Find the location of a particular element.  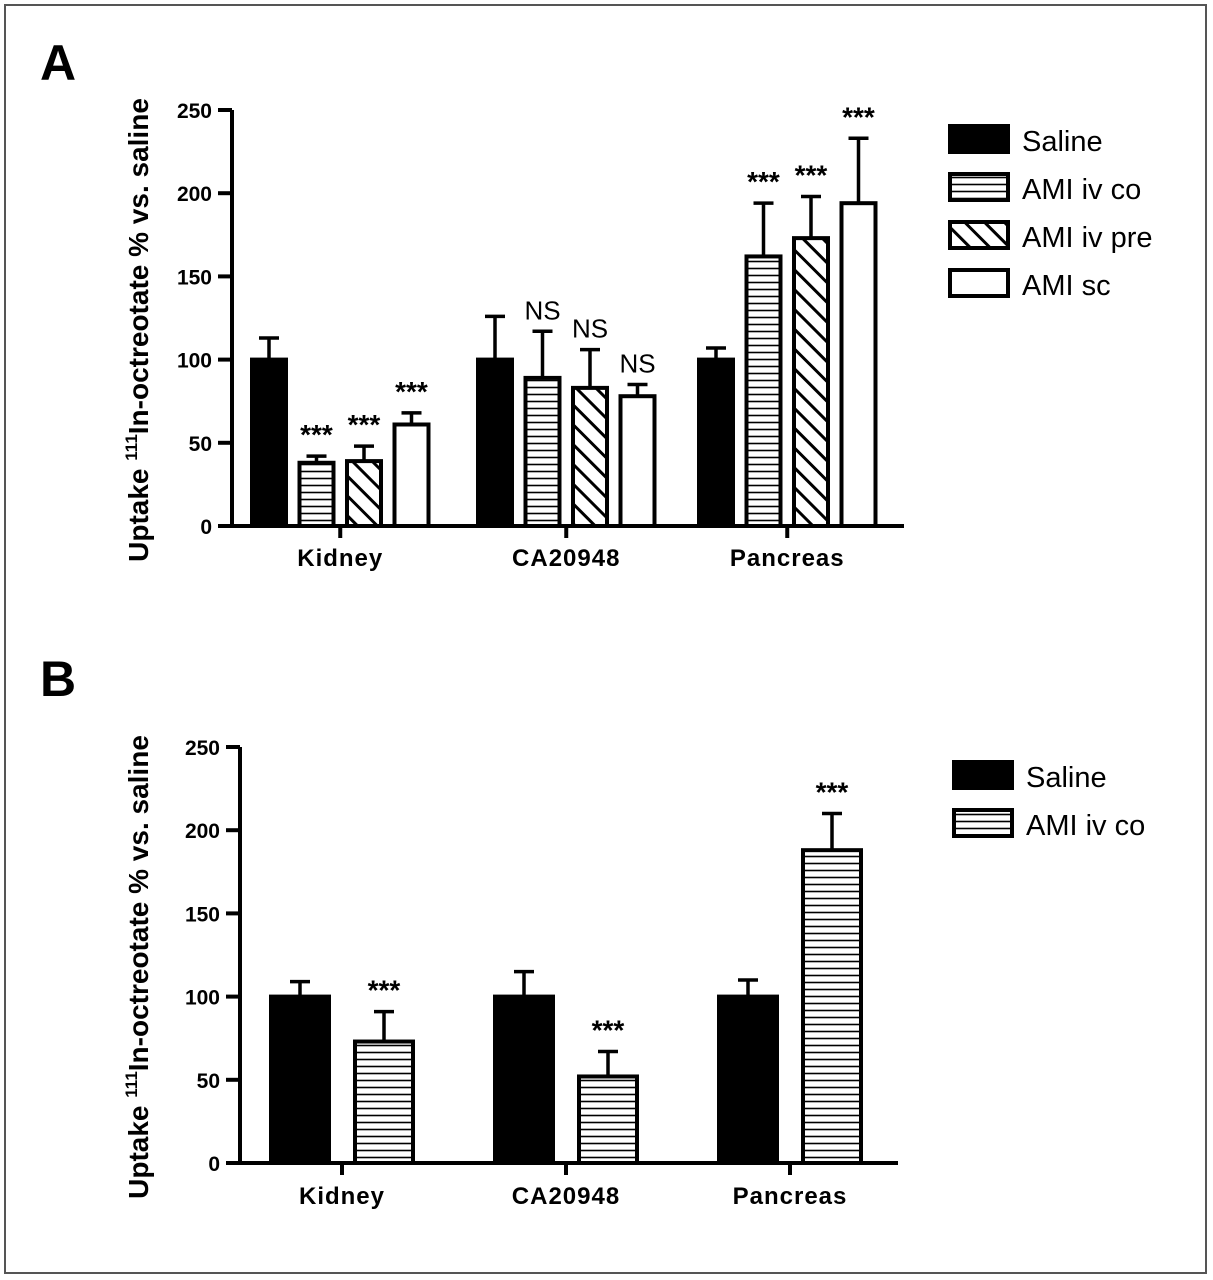

legend-label: AMI sc is located at coordinates (1066, 286).